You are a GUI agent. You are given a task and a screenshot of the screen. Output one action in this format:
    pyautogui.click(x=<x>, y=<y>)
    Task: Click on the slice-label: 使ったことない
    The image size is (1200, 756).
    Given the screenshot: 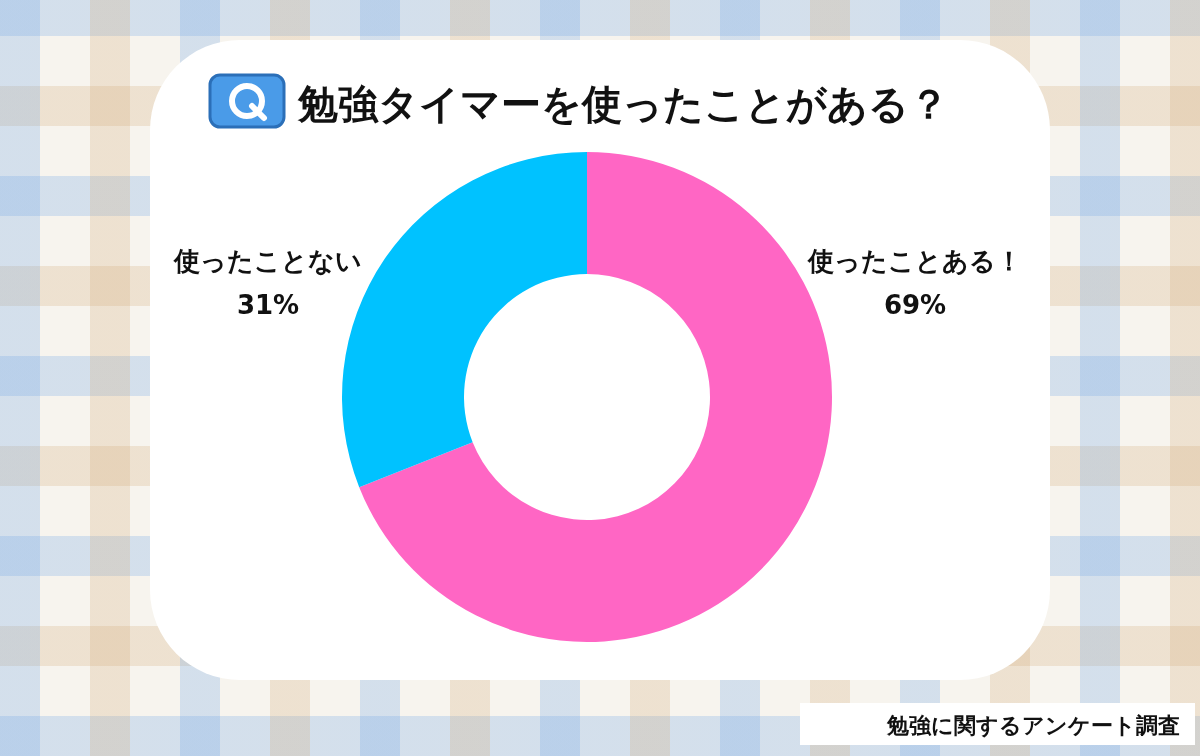 What is the action you would take?
    pyautogui.click(x=267, y=261)
    